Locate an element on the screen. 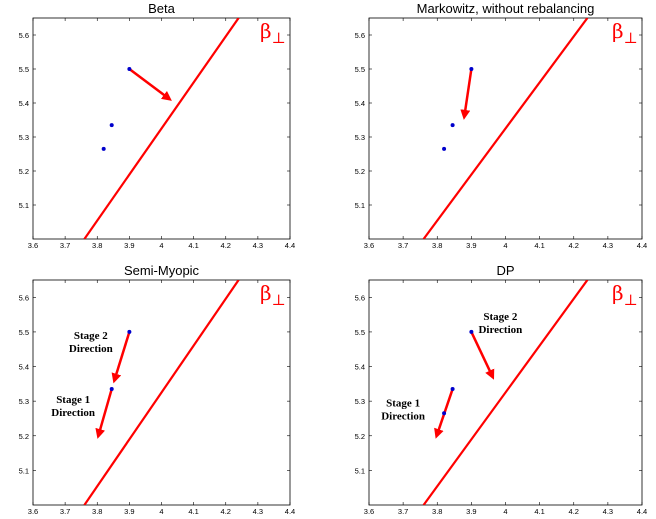  panel-title: Beta is located at coordinates (162, 8).